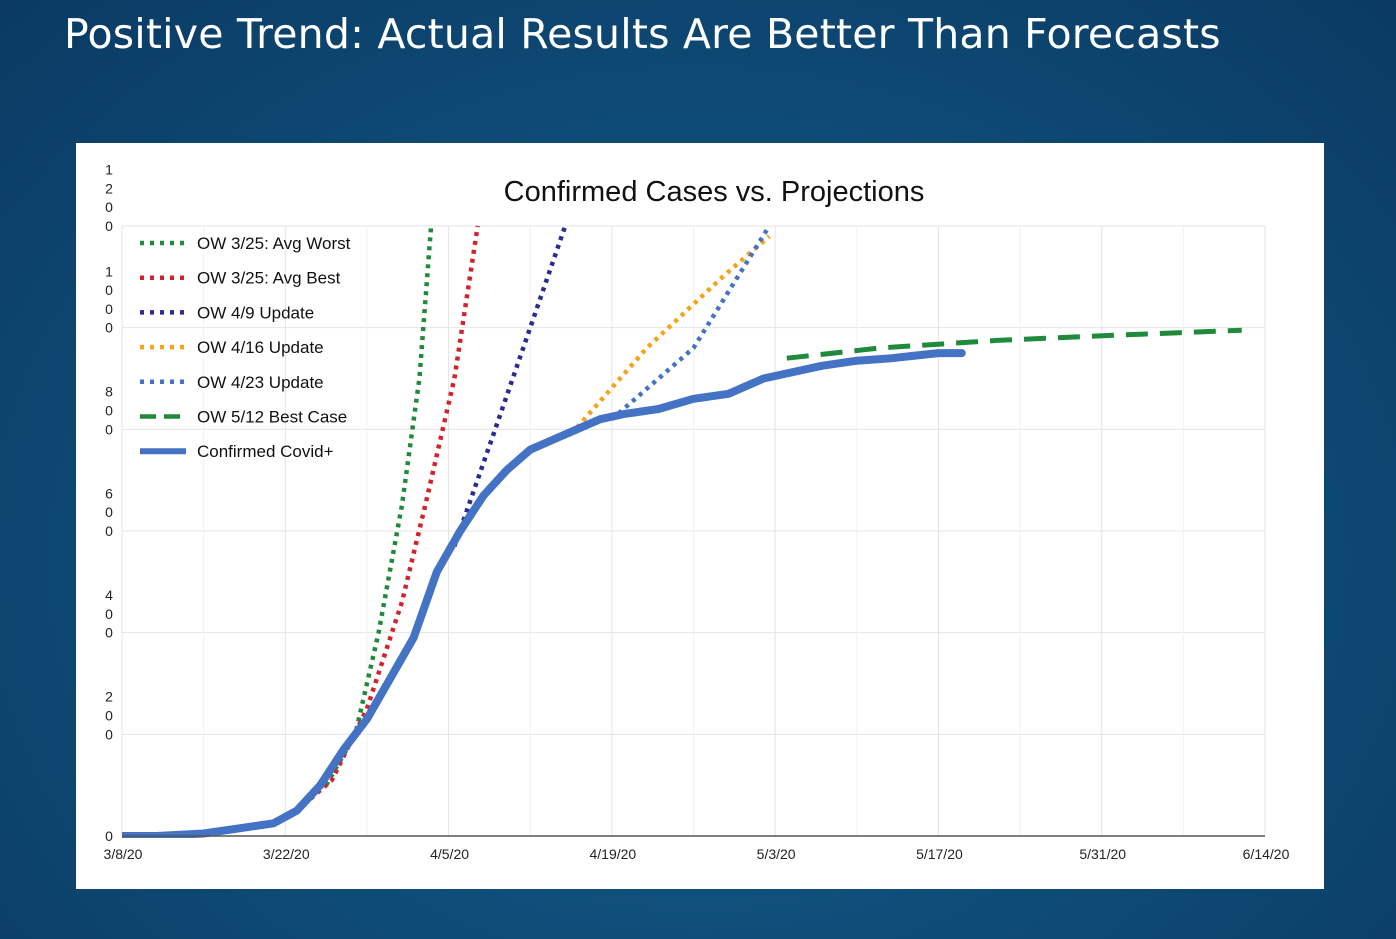  Describe the element at coordinates (123, 854) in the screenshot. I see `x-tick-label: 3/8/20` at that location.